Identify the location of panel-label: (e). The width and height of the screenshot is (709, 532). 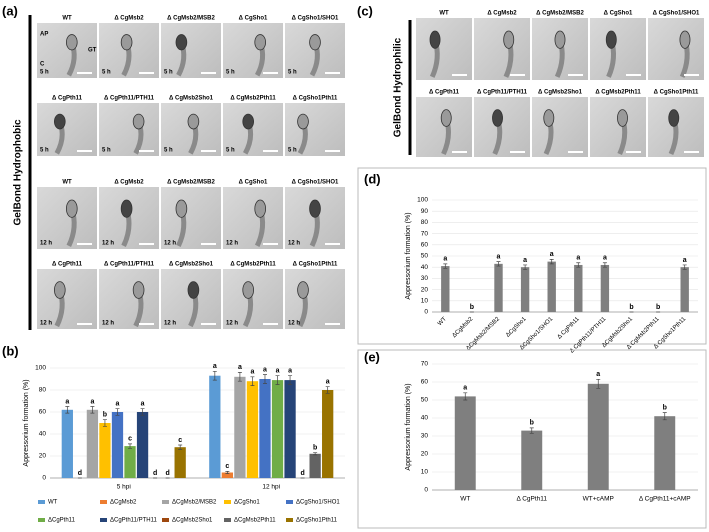
(372, 356).